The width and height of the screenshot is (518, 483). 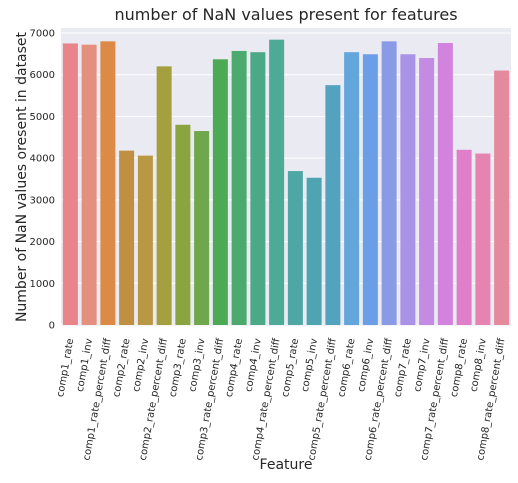 What do you see at coordinates (254, 365) in the screenshot?
I see `x-tick-label: comp4_inv` at bounding box center [254, 365].